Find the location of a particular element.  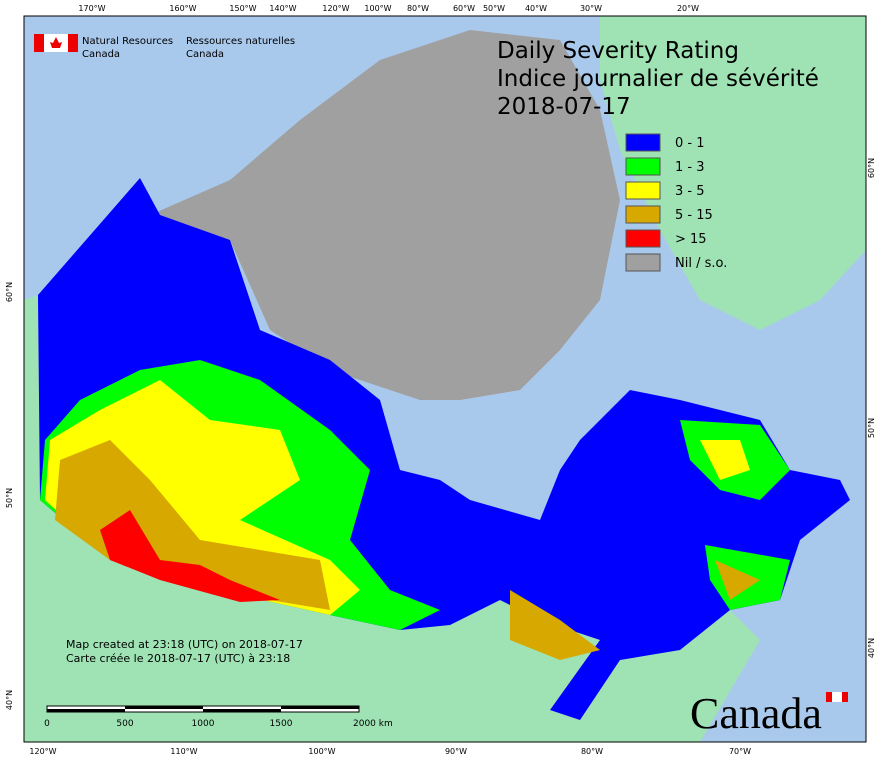

greenland is located at coordinates (733, 173).